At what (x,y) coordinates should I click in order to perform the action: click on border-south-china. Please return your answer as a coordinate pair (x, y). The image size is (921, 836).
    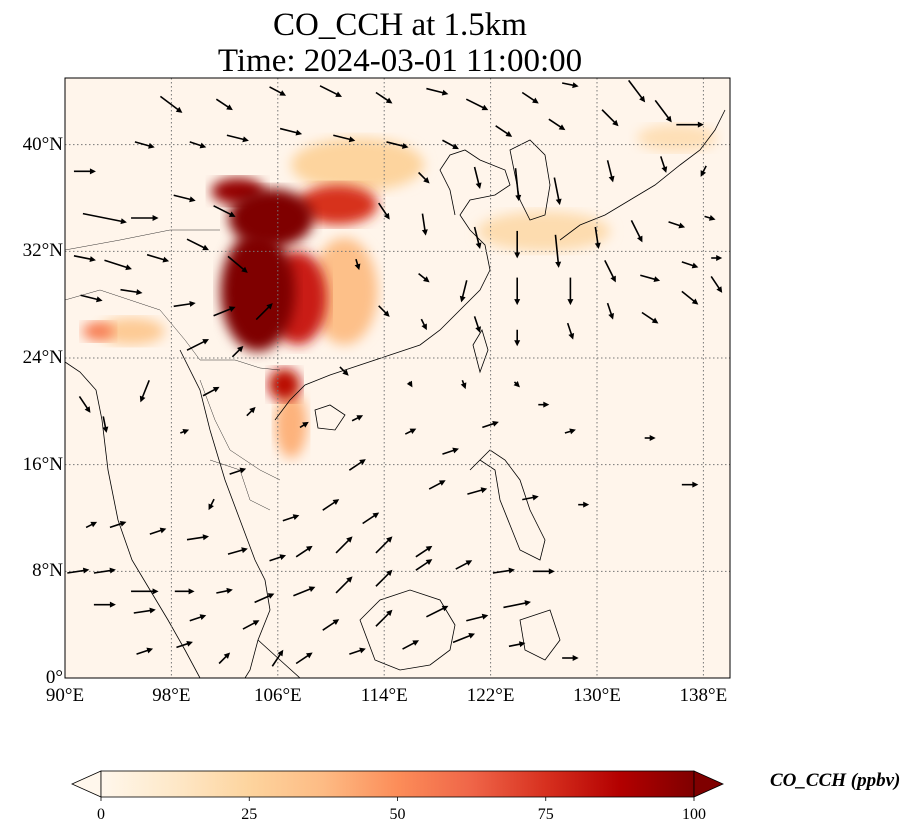
    Looking at the image, I should click on (173, 330).